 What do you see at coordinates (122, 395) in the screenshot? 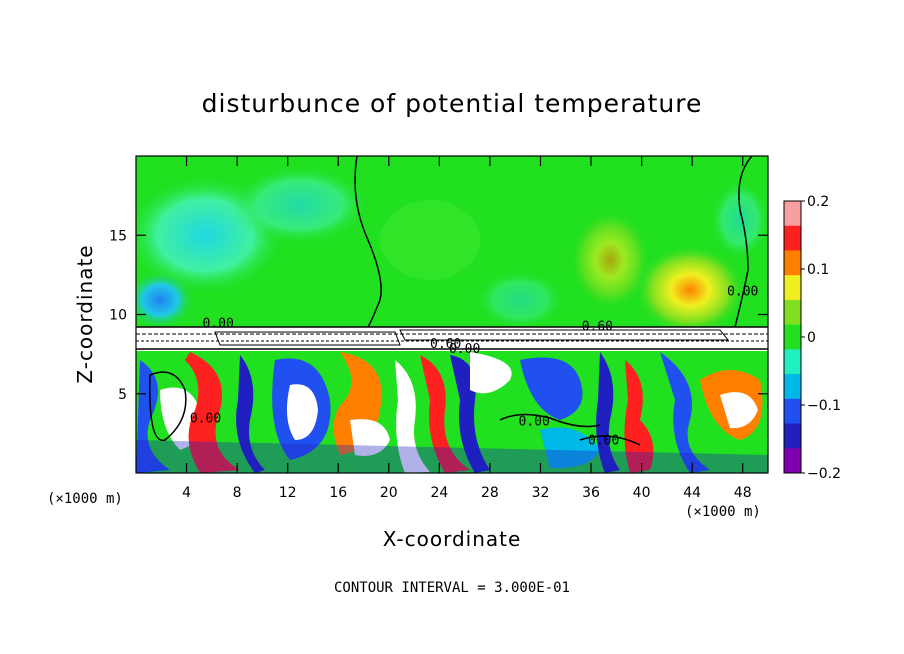
I see `y-tick-label: 5` at bounding box center [122, 395].